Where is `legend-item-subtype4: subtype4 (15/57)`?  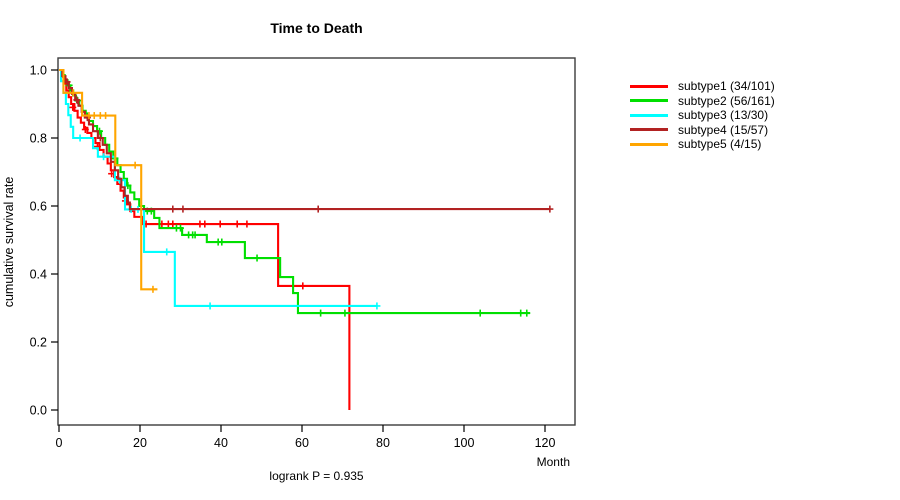
legend-item-subtype4: subtype4 (15/57) is located at coordinates (702, 130).